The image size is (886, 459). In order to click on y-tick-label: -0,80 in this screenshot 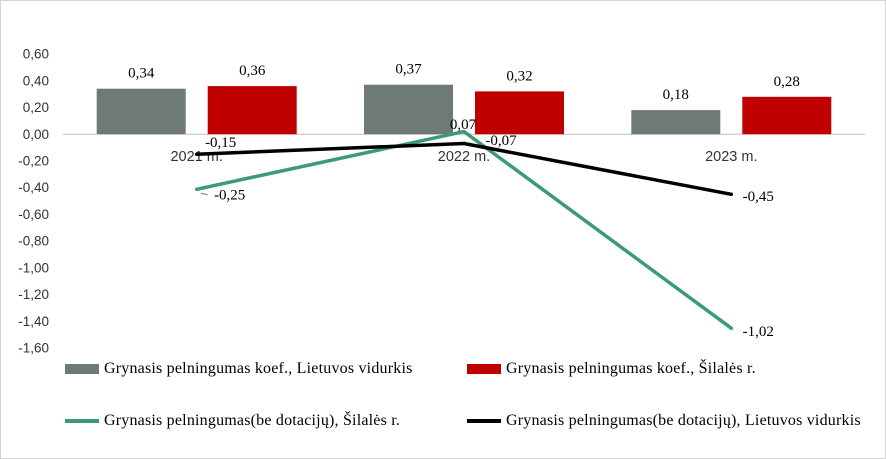, I will do `click(33, 241)`.